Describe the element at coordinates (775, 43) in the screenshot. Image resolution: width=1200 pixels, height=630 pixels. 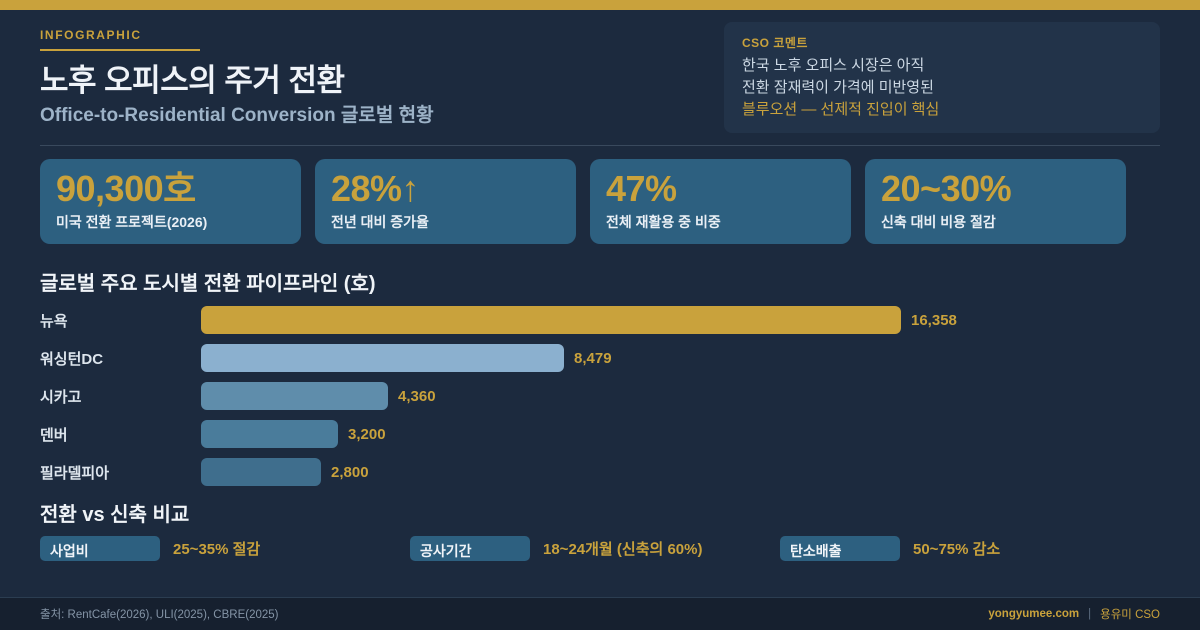
I see `cso-comment-label: CSO 코멘트` at that location.